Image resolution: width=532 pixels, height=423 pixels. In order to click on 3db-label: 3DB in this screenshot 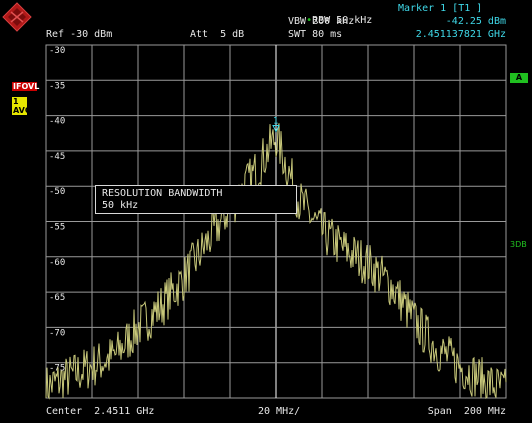, I will do `click(518, 244)`.